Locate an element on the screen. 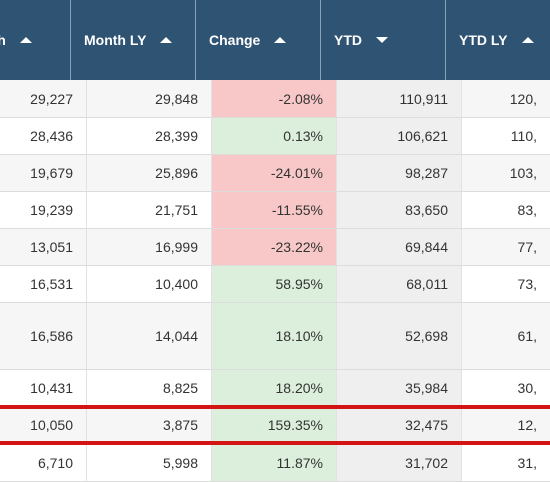 The height and width of the screenshot is (482, 550). sort-descending-icon is located at coordinates (382, 40).